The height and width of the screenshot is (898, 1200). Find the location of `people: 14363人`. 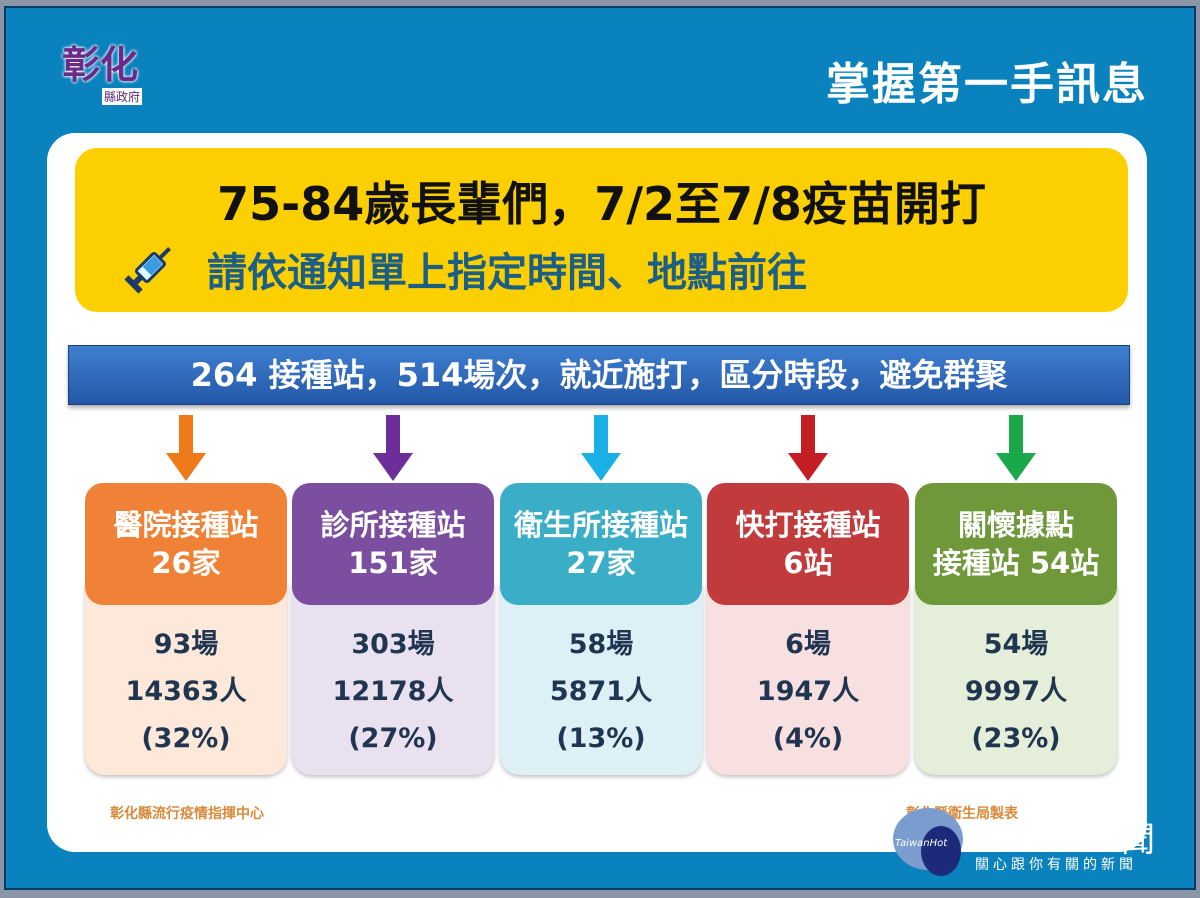

people: 14363人 is located at coordinates (186, 691).